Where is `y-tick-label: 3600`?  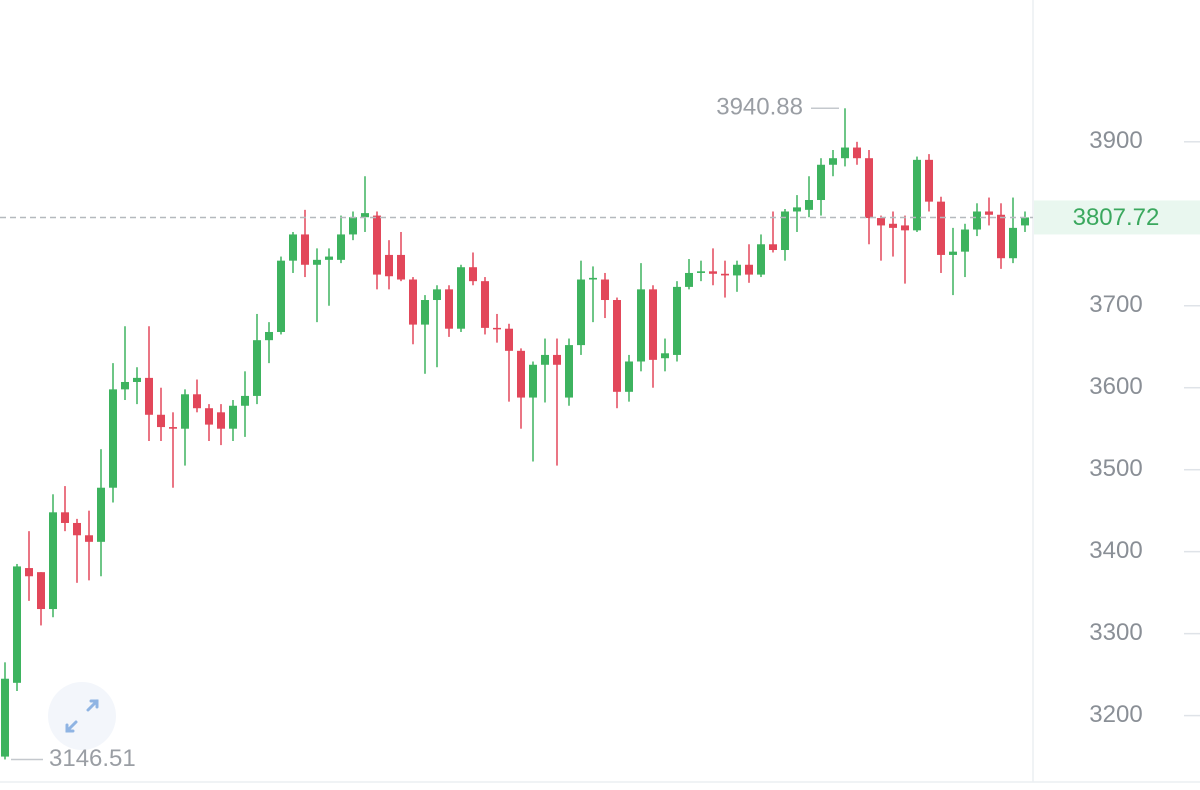 y-tick-label: 3600 is located at coordinates (1115, 386).